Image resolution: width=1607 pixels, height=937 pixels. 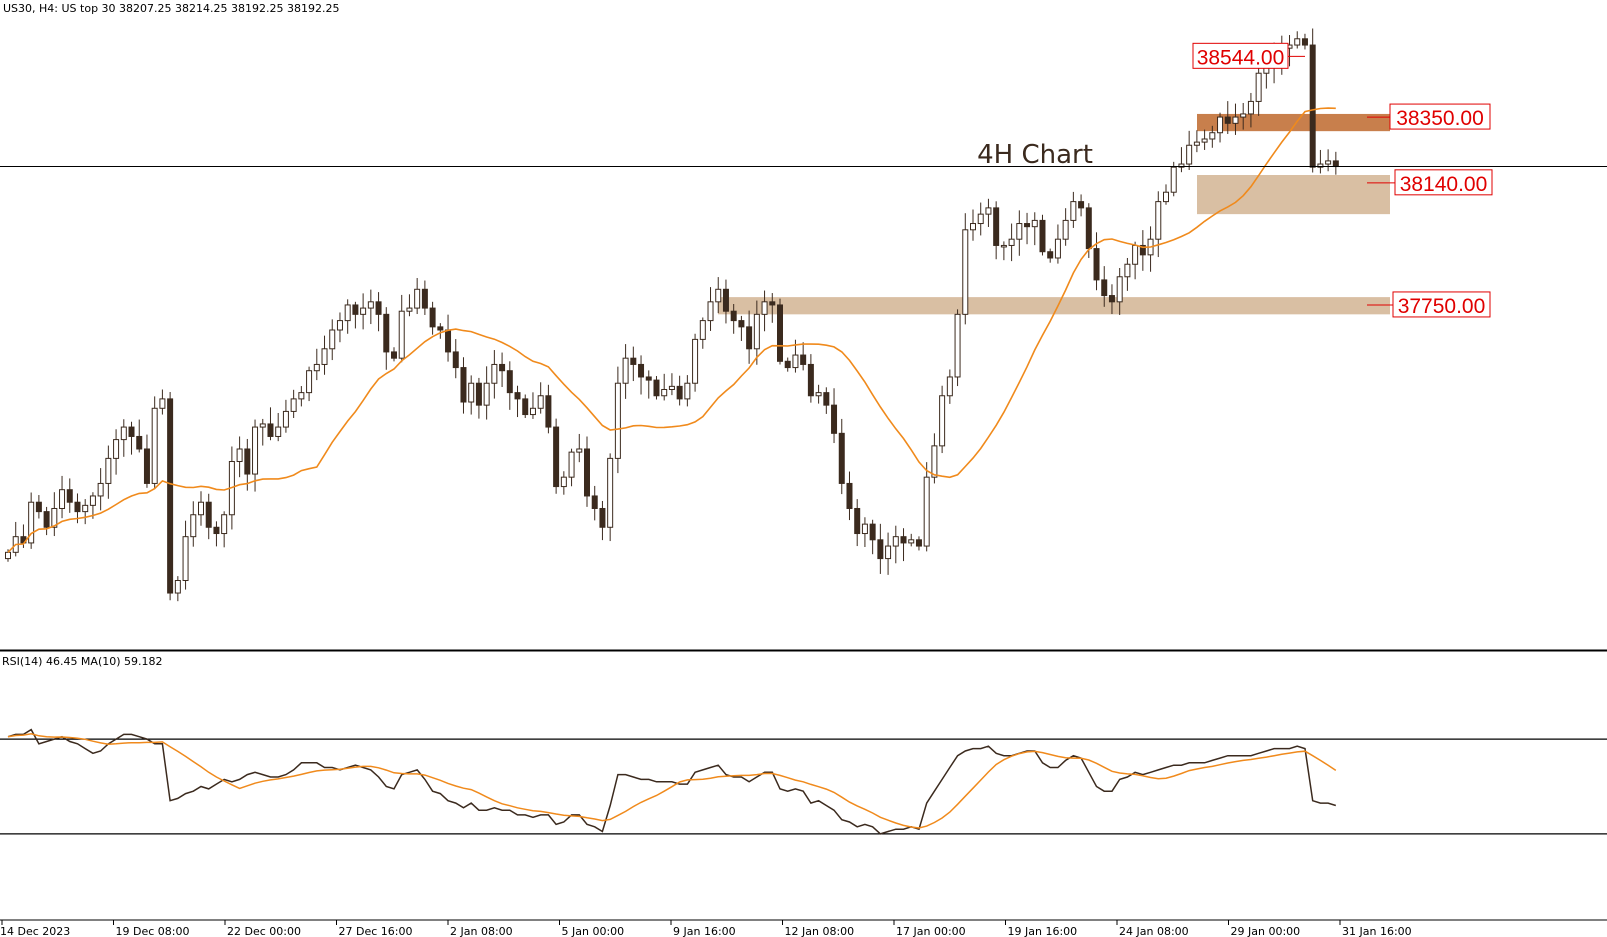 What do you see at coordinates (376, 931) in the screenshot?
I see `x-tick-label: 27 Dec 16:00` at bounding box center [376, 931].